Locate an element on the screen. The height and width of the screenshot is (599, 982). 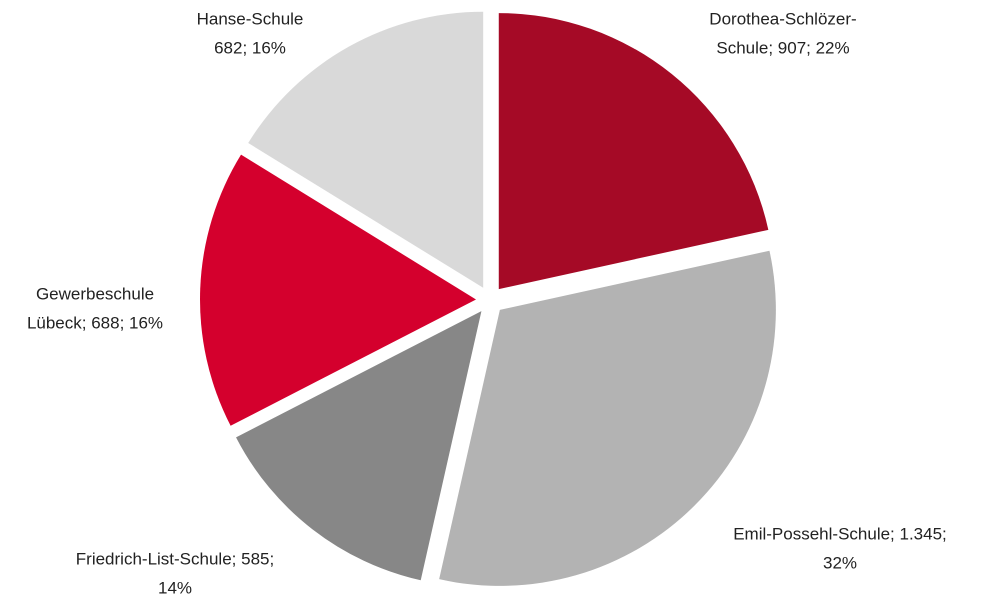
data-label: 32% is located at coordinates (840, 562).